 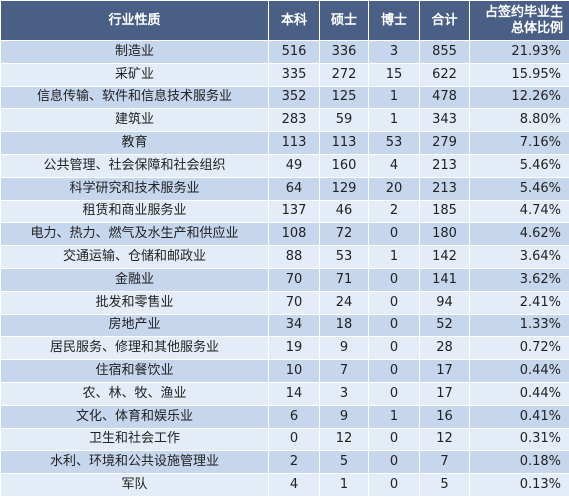 What do you see at coordinates (294, 371) in the screenshot?
I see `bachelor-cell: 10` at bounding box center [294, 371].